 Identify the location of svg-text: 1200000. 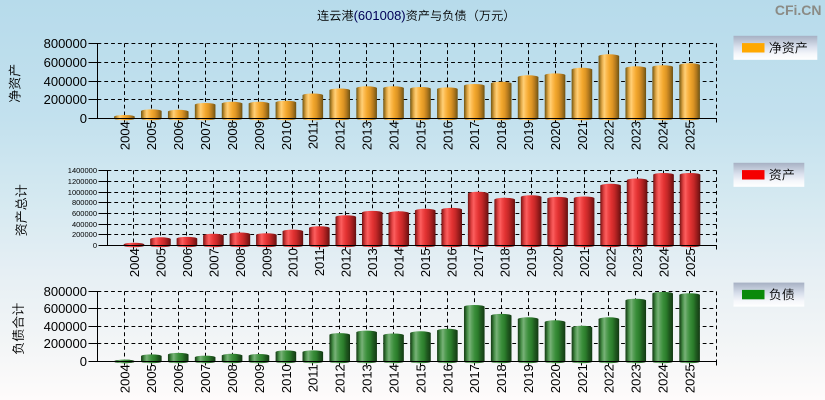
(82, 181).